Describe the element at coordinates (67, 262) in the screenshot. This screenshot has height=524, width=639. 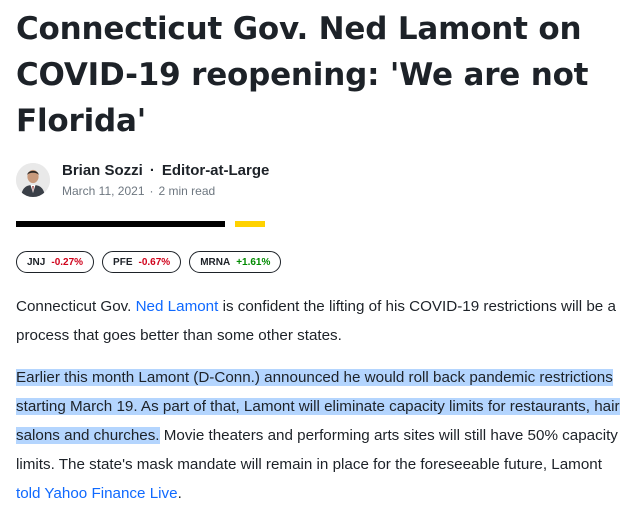
I see `ticker-change: -0.27%` at that location.